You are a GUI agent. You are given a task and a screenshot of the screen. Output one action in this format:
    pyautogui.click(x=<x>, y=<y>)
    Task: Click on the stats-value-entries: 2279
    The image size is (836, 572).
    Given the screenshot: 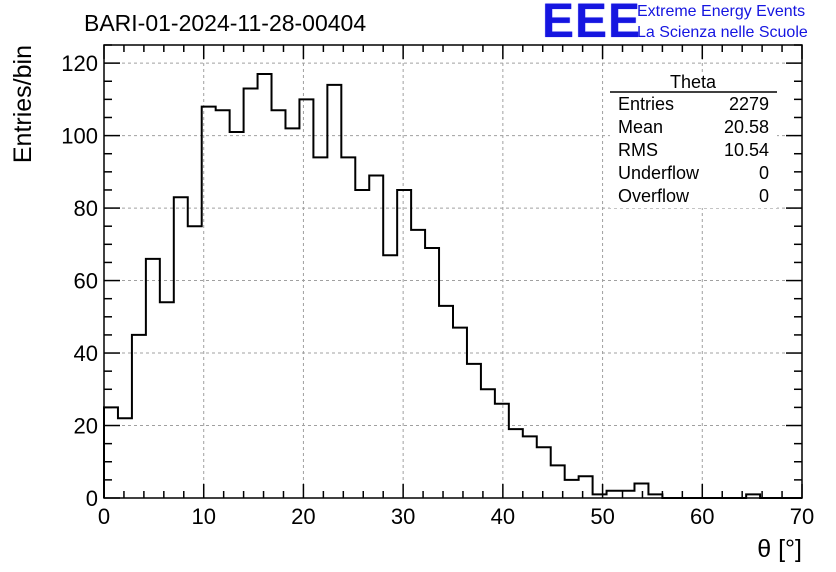 What is the action you would take?
    pyautogui.click(x=749, y=104)
    